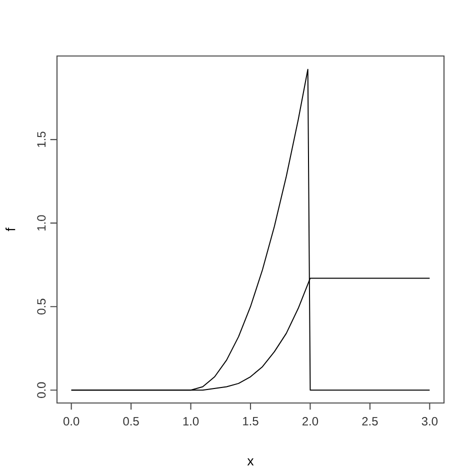 The height and width of the screenshot is (474, 474). Describe the element at coordinates (41, 390) in the screenshot. I see `y-tick-label: 0.0` at that location.